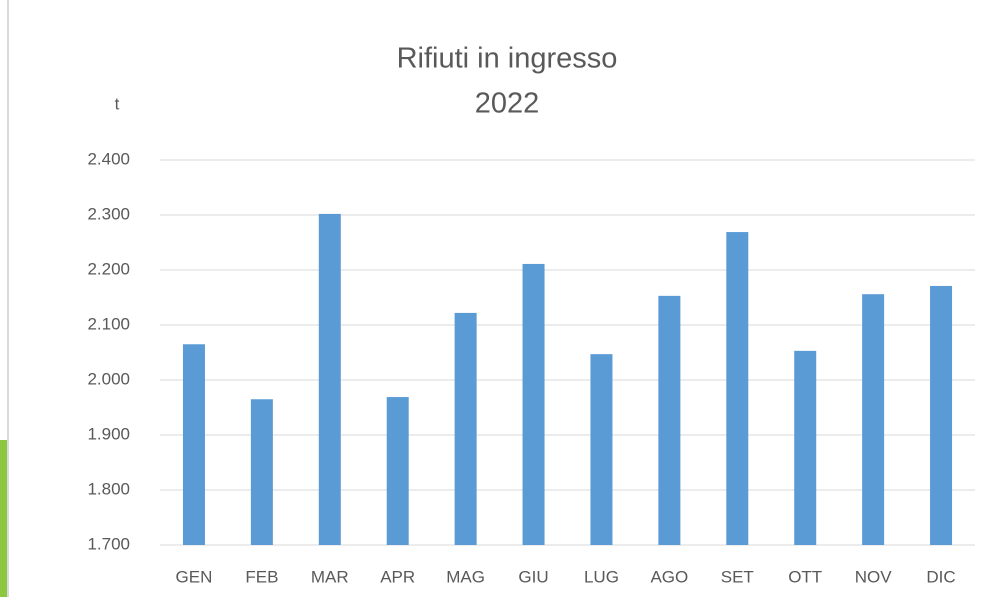 This screenshot has height=597, width=1004. I want to click on chart-title: Rifiuti in ingresso, so click(507, 59).